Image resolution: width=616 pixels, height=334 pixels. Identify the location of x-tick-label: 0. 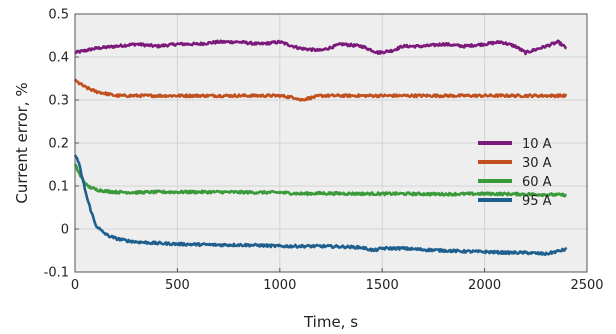
(75, 285).